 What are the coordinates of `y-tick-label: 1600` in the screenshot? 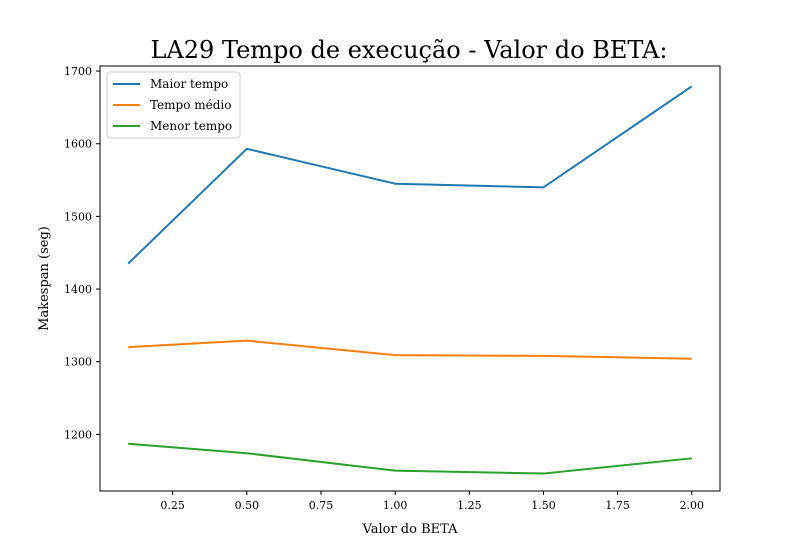 It's located at (78, 144).